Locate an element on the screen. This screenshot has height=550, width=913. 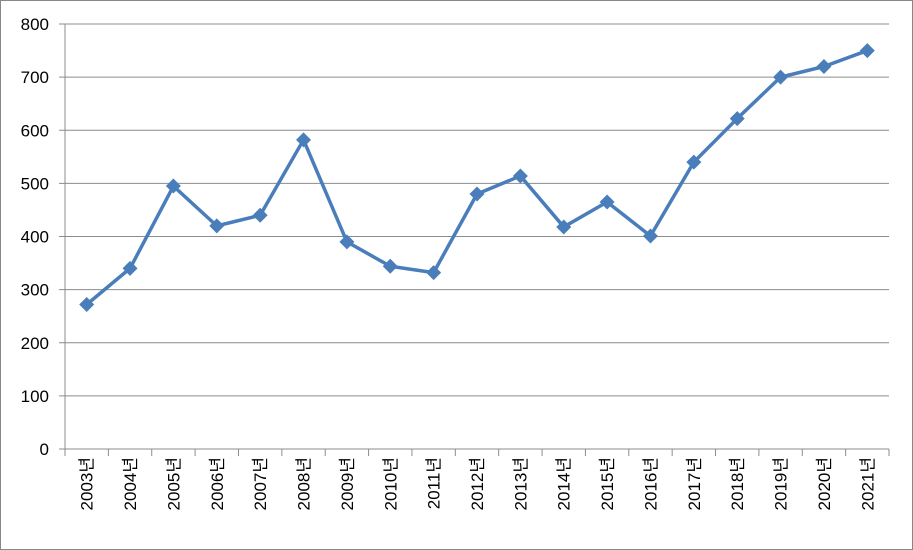
x-tick-label: 2012년 is located at coordinates (477, 483).